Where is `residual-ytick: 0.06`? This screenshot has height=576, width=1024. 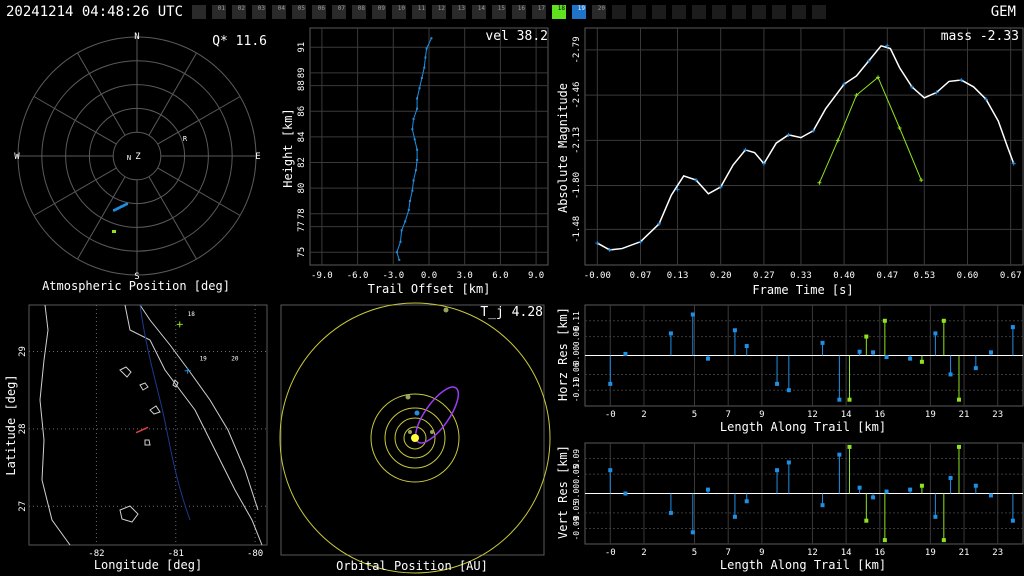
residual-ytick: 0.06 is located at coordinates (576, 336).